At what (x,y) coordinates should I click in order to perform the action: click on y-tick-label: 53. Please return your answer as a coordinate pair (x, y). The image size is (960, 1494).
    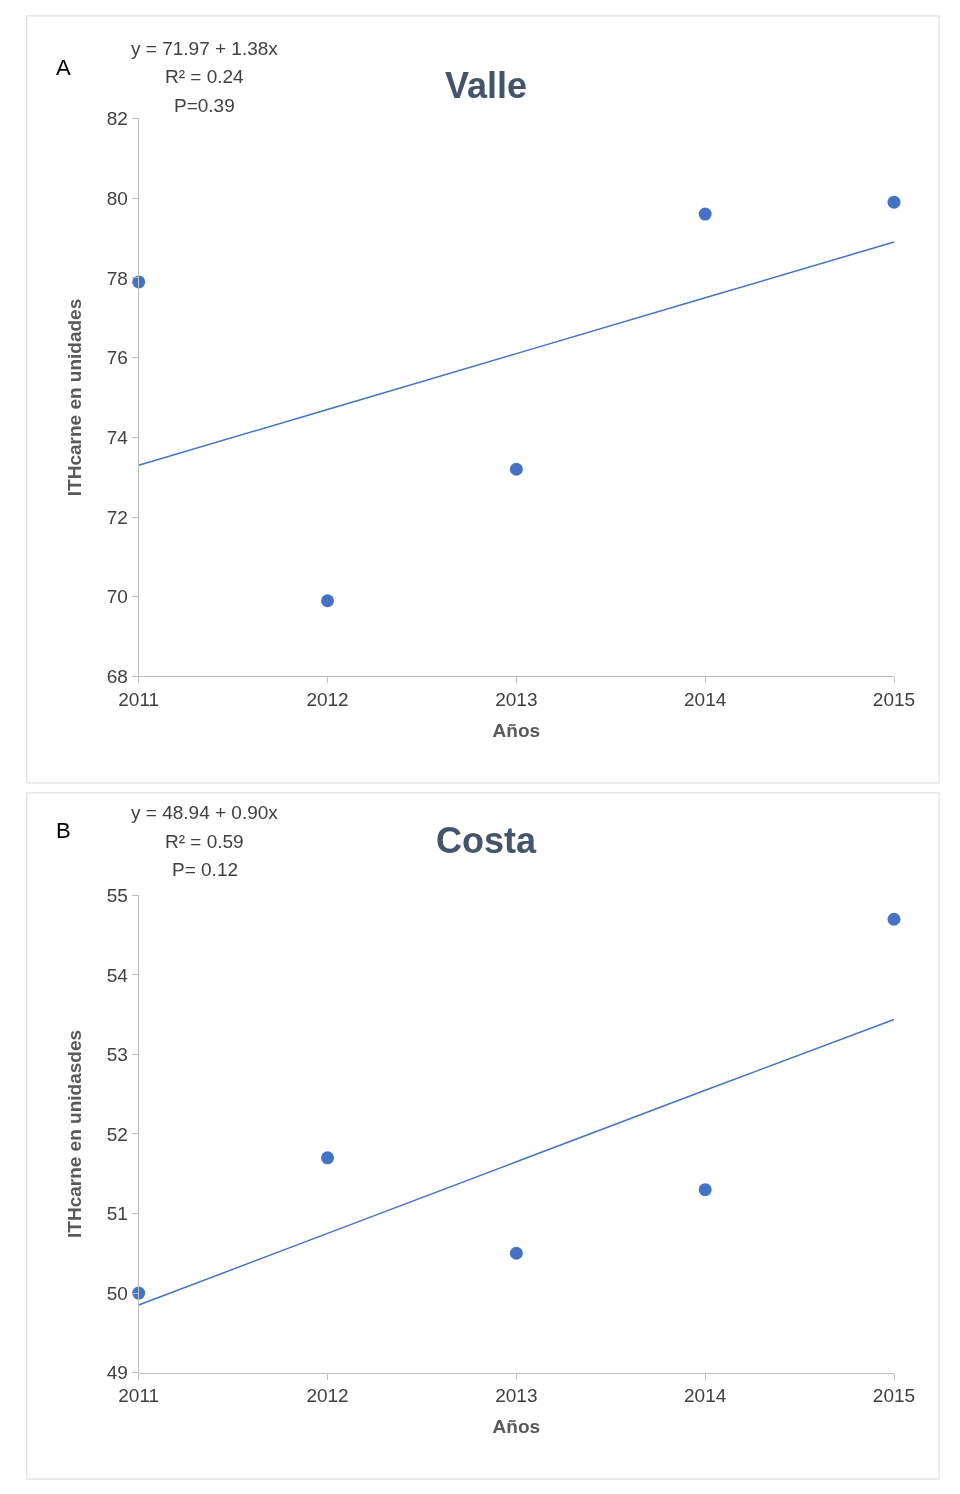
    Looking at the image, I should click on (117, 1055).